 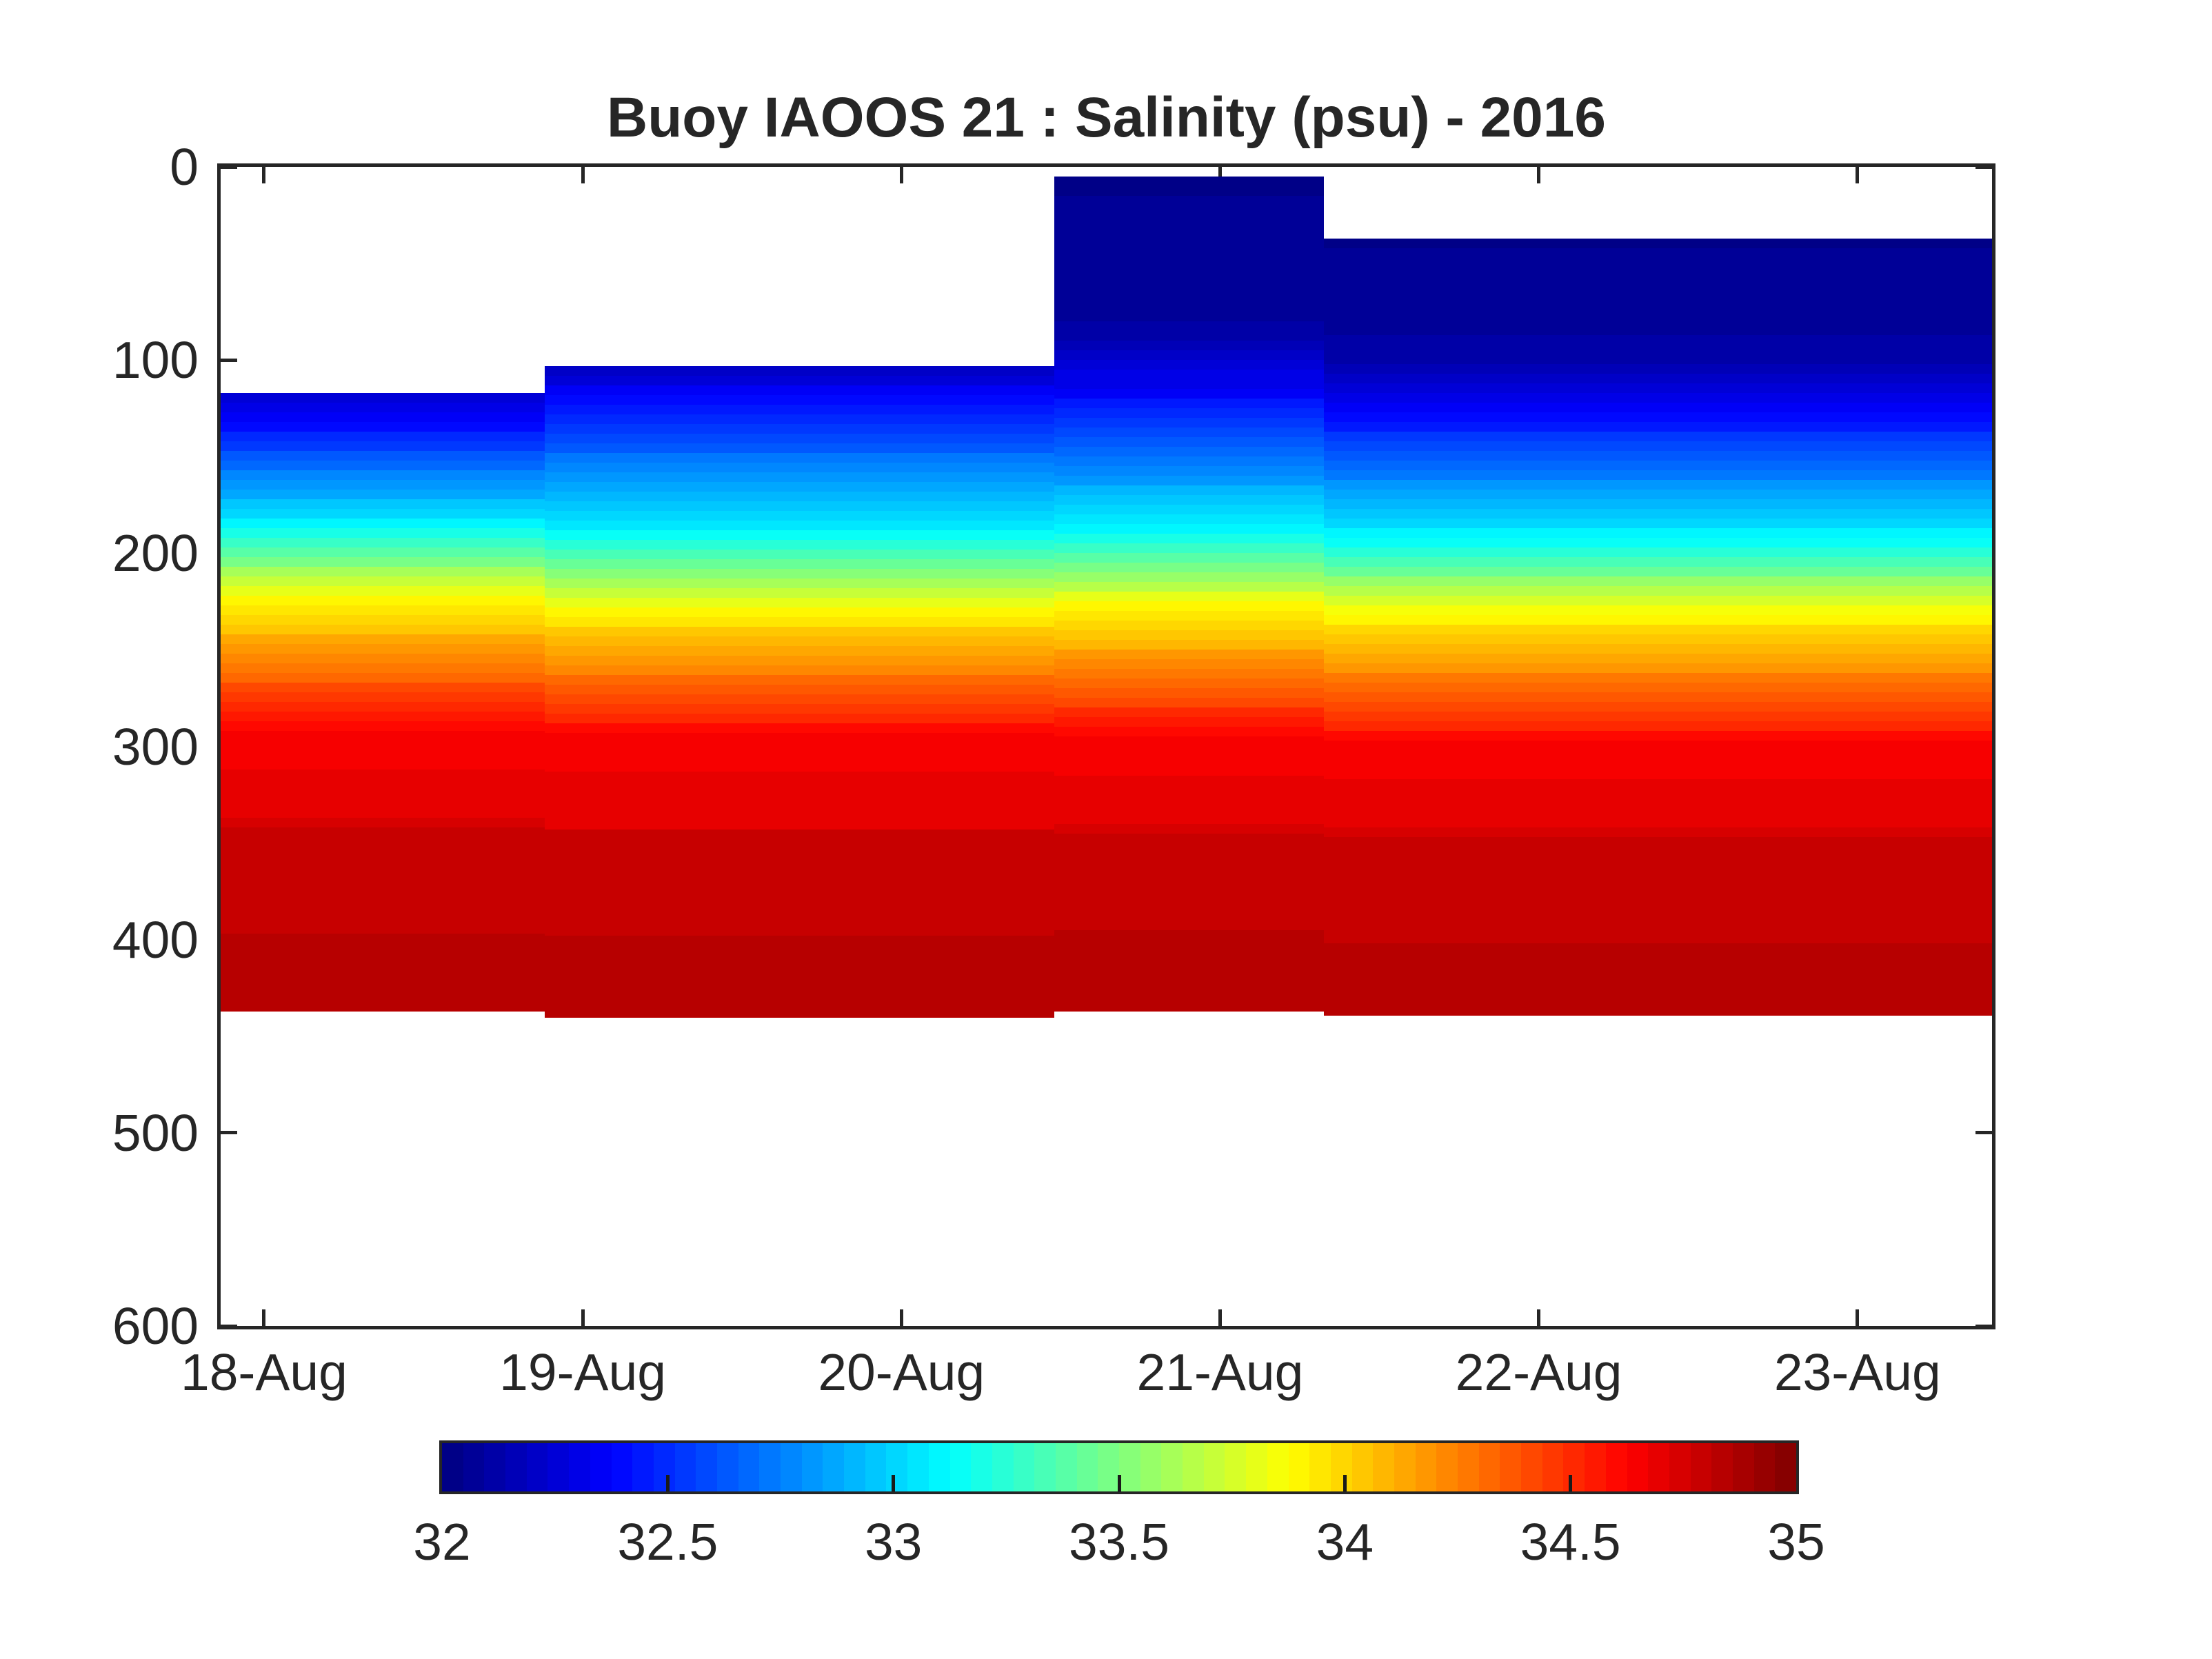 What do you see at coordinates (1220, 1372) in the screenshot?
I see `x-tick-label: 21-Aug` at bounding box center [1220, 1372].